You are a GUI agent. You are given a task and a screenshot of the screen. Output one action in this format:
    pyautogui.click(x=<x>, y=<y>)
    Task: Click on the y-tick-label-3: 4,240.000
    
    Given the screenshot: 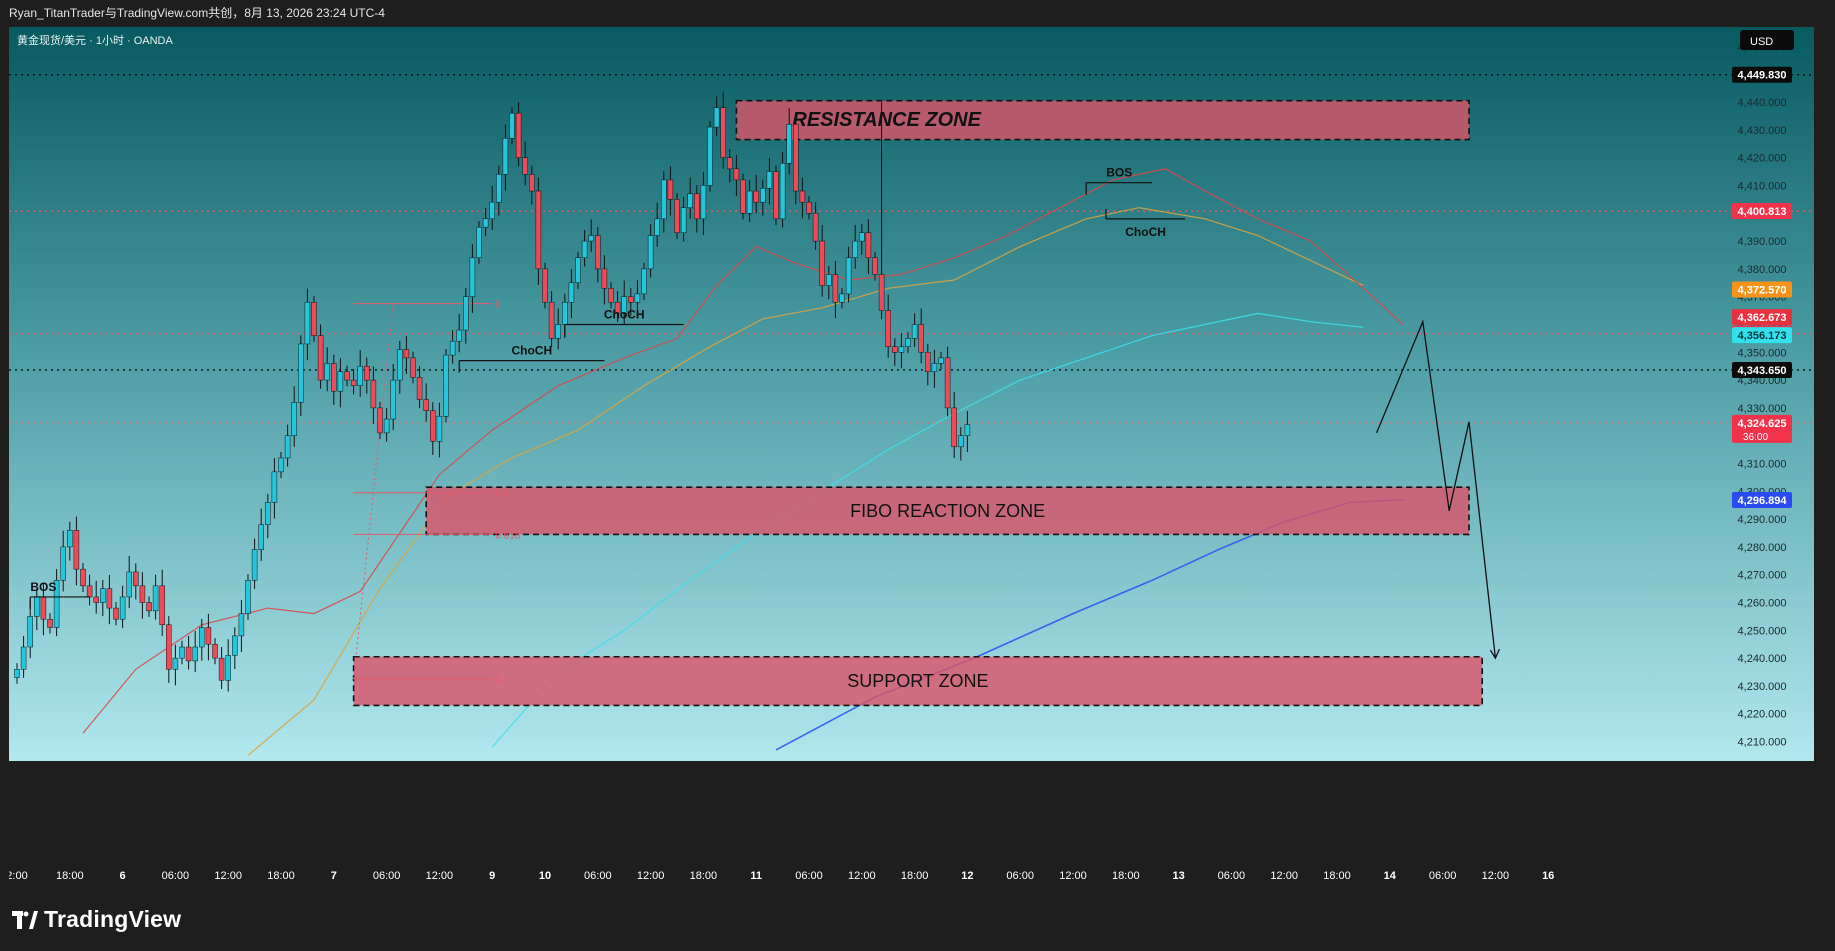 What is the action you would take?
    pyautogui.click(x=1762, y=659)
    